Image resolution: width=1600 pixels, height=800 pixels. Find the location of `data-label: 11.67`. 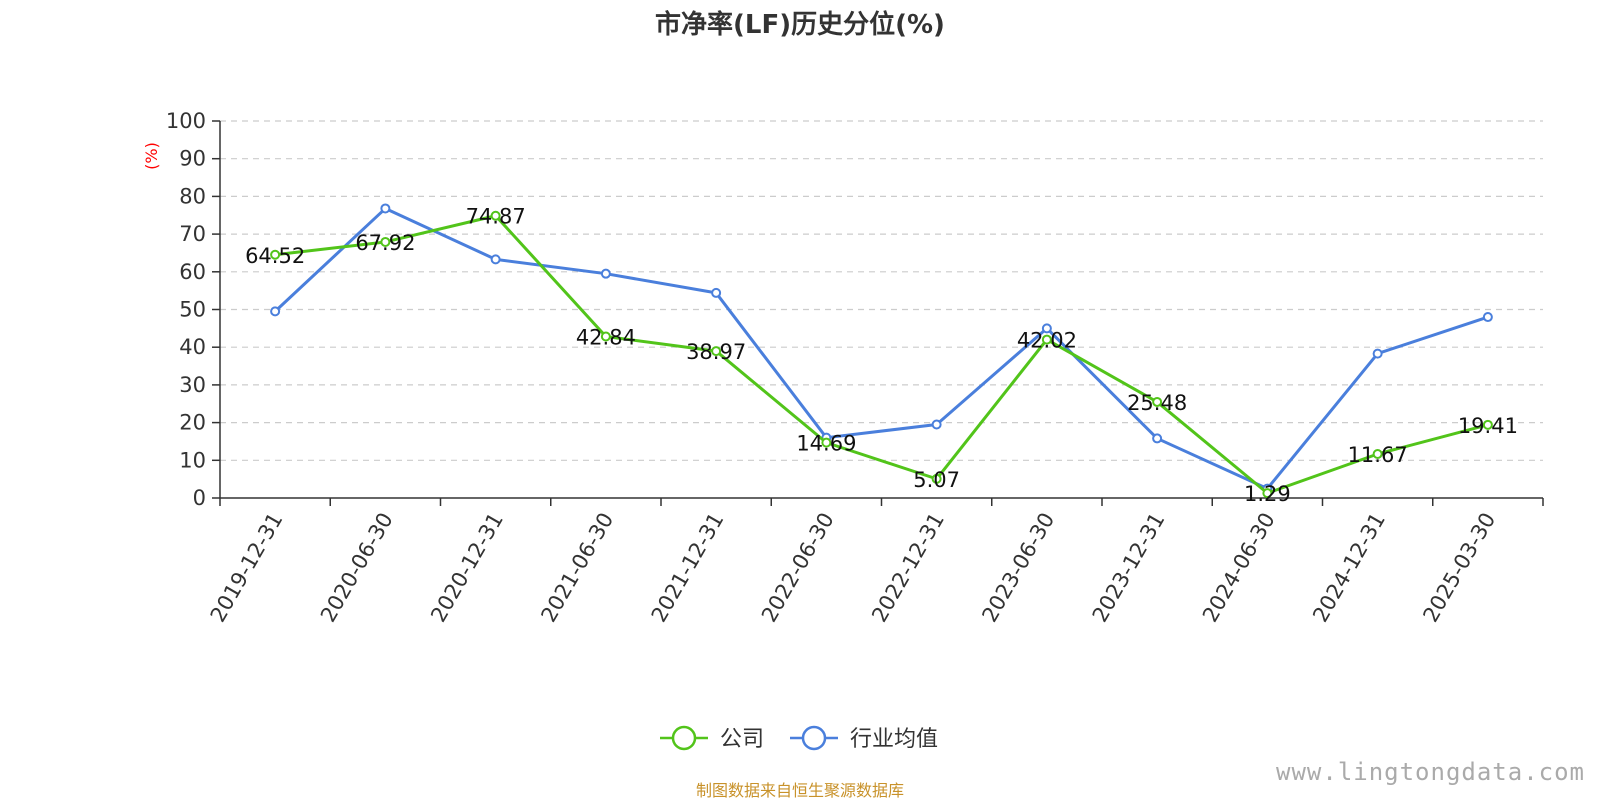

data-label: 11.67 is located at coordinates (1378, 455).